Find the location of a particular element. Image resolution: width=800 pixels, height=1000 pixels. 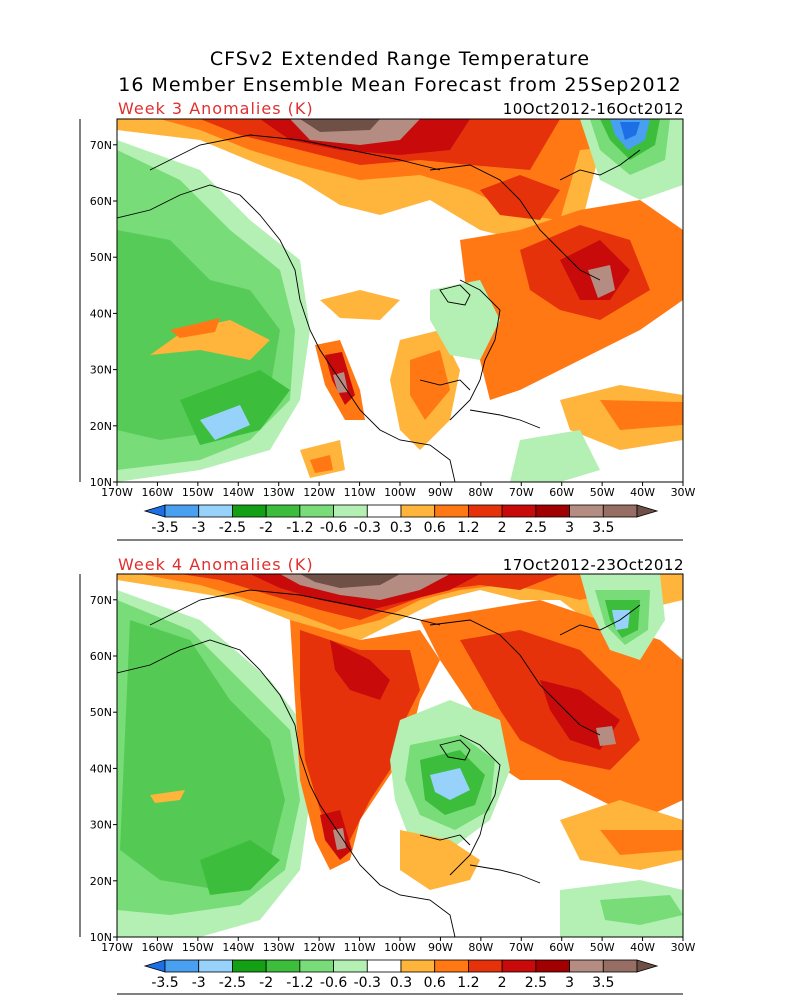

title-line-1: CFSv2 Extended Range Temperature is located at coordinates (400, 59).